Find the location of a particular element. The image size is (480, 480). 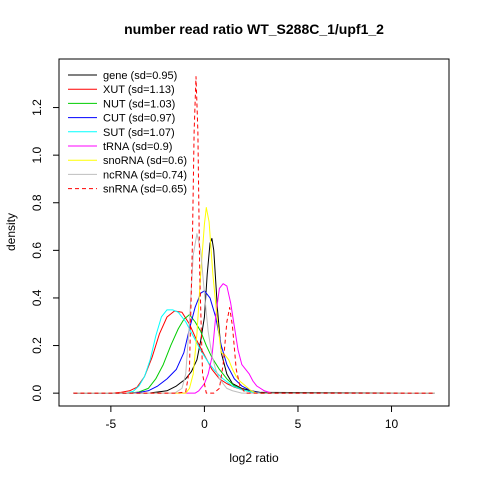

legend-label: snRNA (sd=0.65) is located at coordinates (145, 190).